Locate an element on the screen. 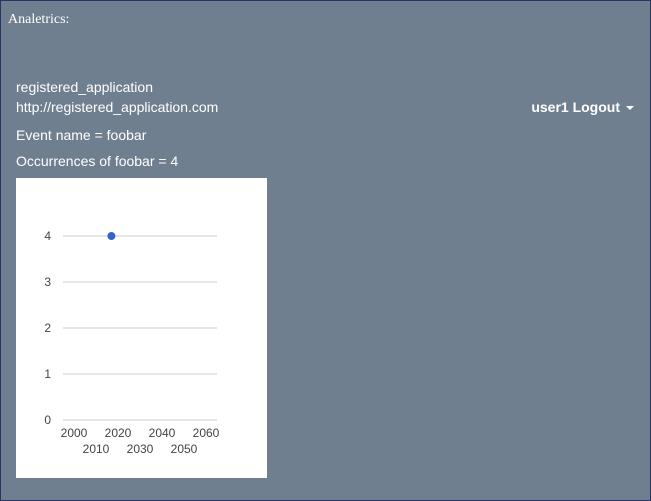  x-tick-label: 2030 is located at coordinates (140, 449).